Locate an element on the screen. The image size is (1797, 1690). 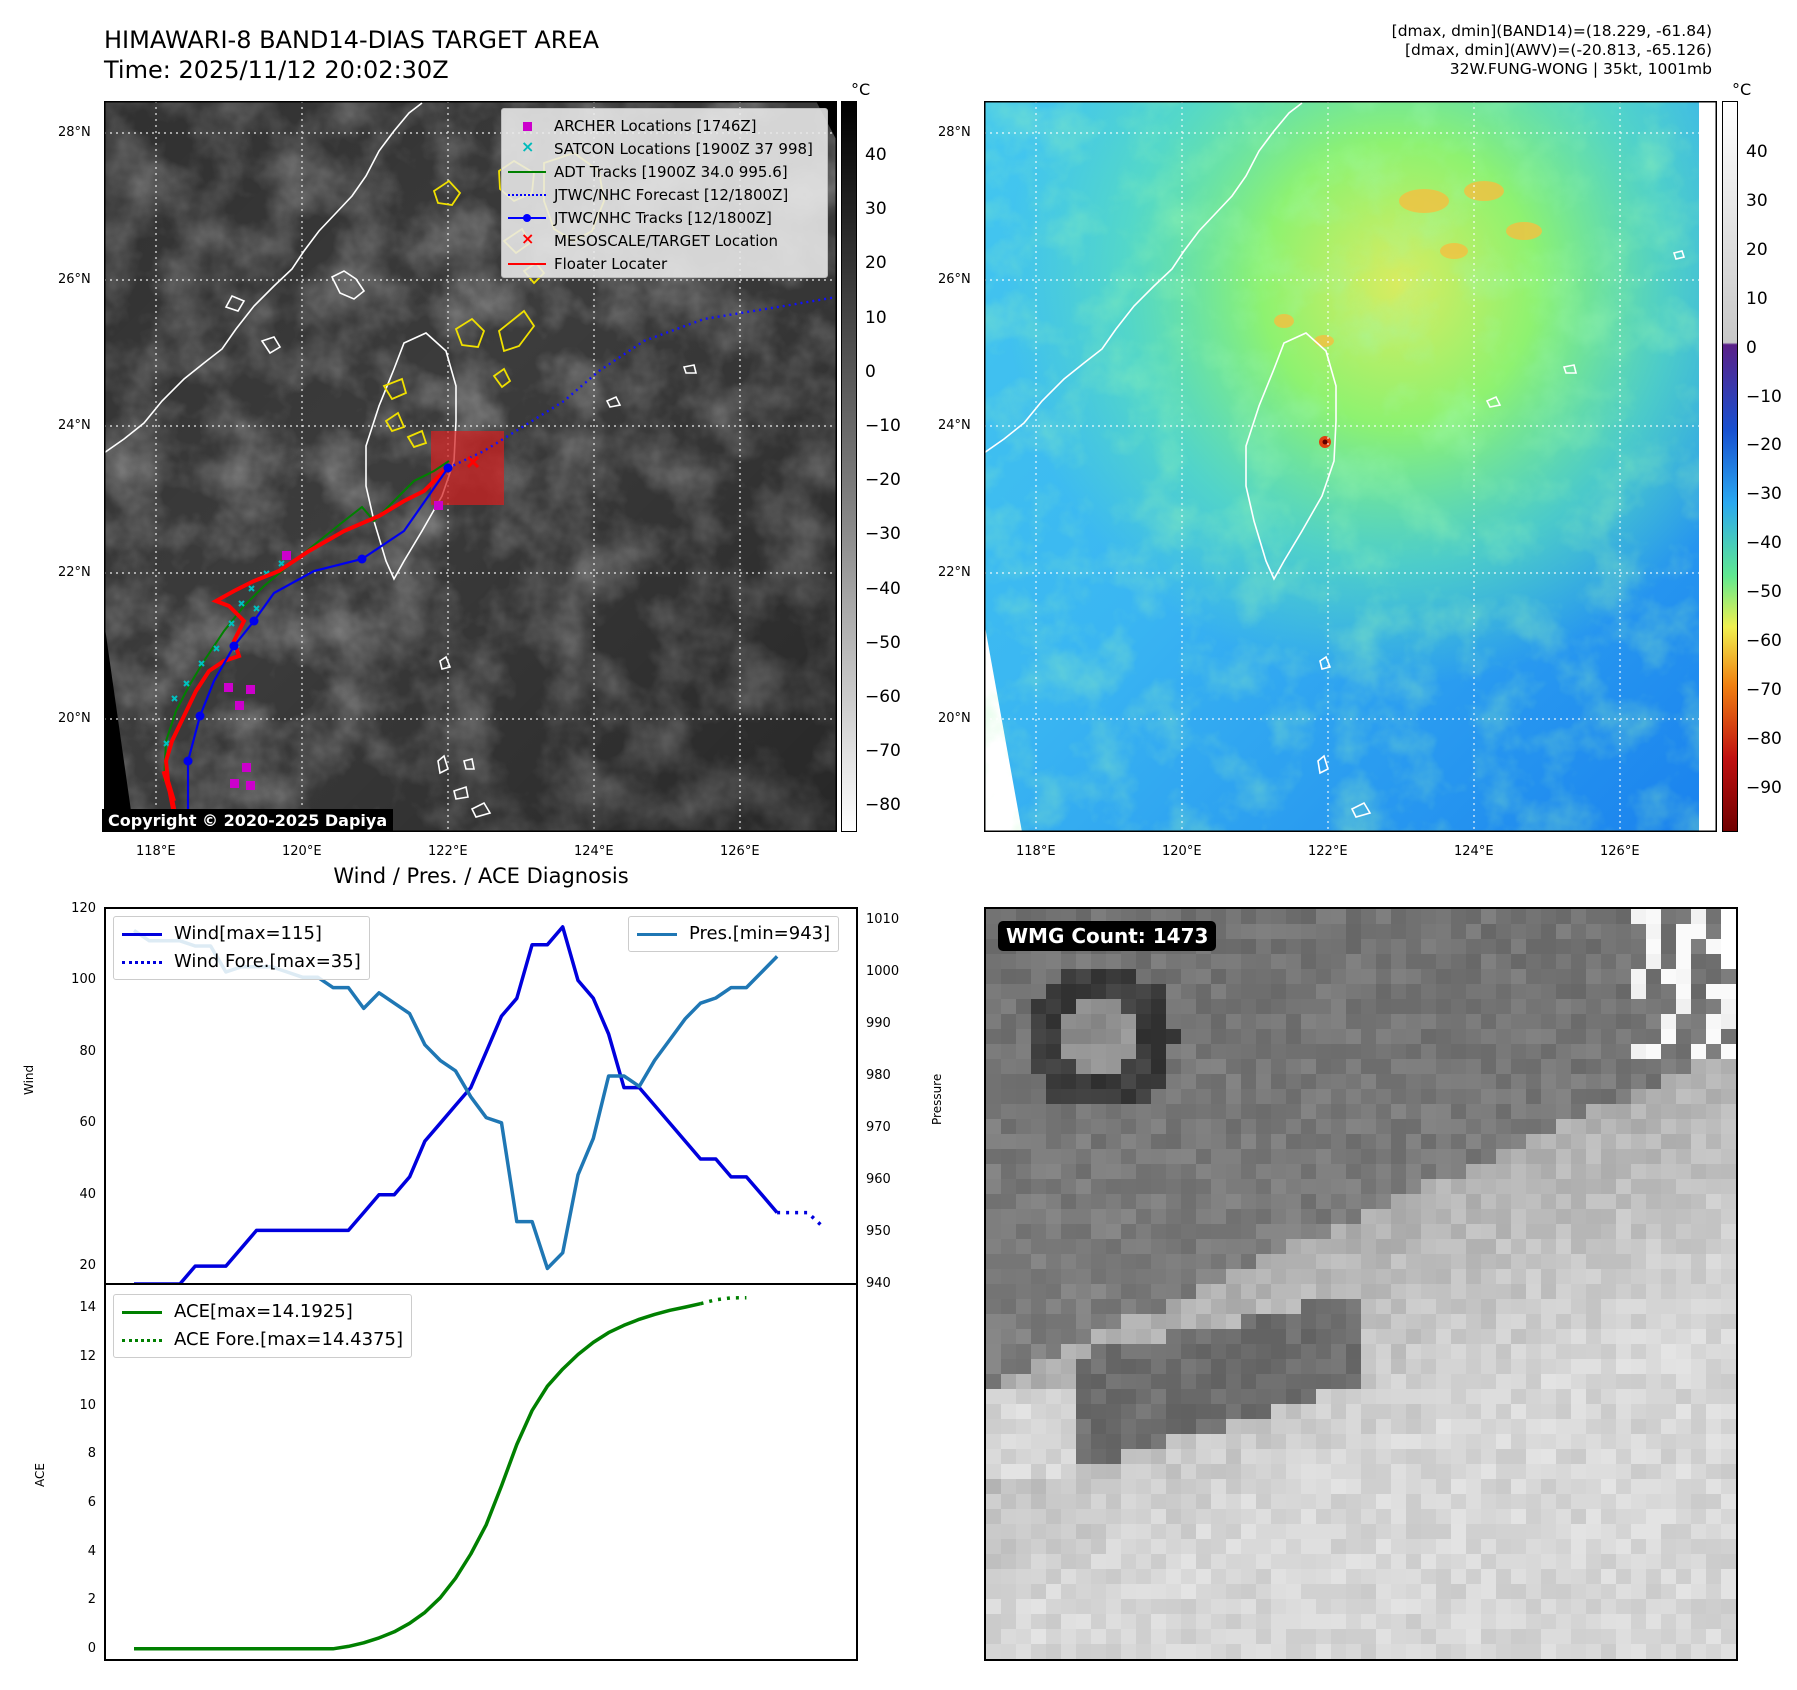
ace-chart is located at coordinates (481, 1472).